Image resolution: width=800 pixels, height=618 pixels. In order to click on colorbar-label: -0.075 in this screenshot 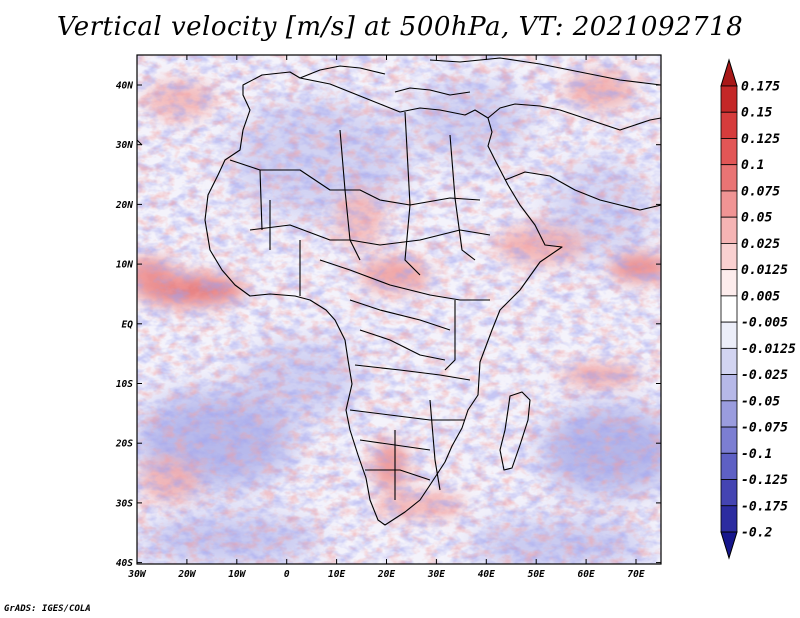, I will do `click(764, 428)`.